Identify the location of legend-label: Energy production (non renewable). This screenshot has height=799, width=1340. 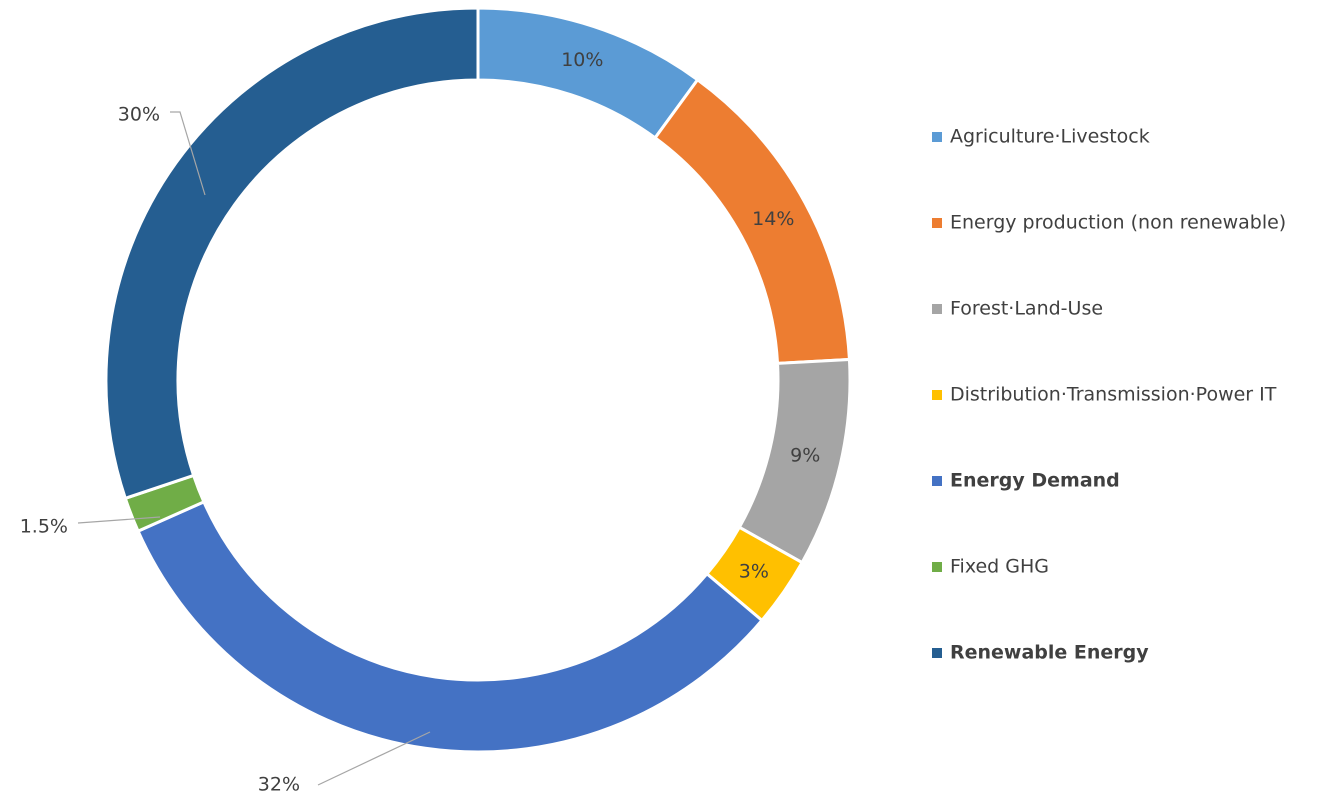
(1118, 223).